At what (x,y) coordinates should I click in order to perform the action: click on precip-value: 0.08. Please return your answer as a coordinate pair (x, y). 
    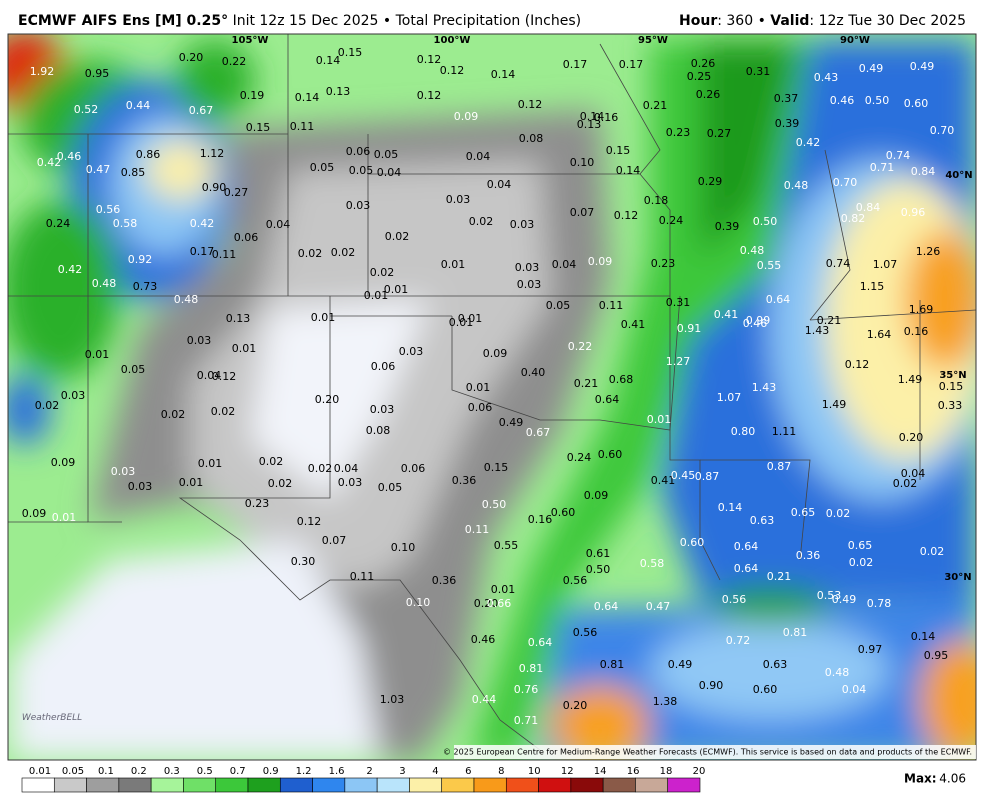
    Looking at the image, I should click on (378, 430).